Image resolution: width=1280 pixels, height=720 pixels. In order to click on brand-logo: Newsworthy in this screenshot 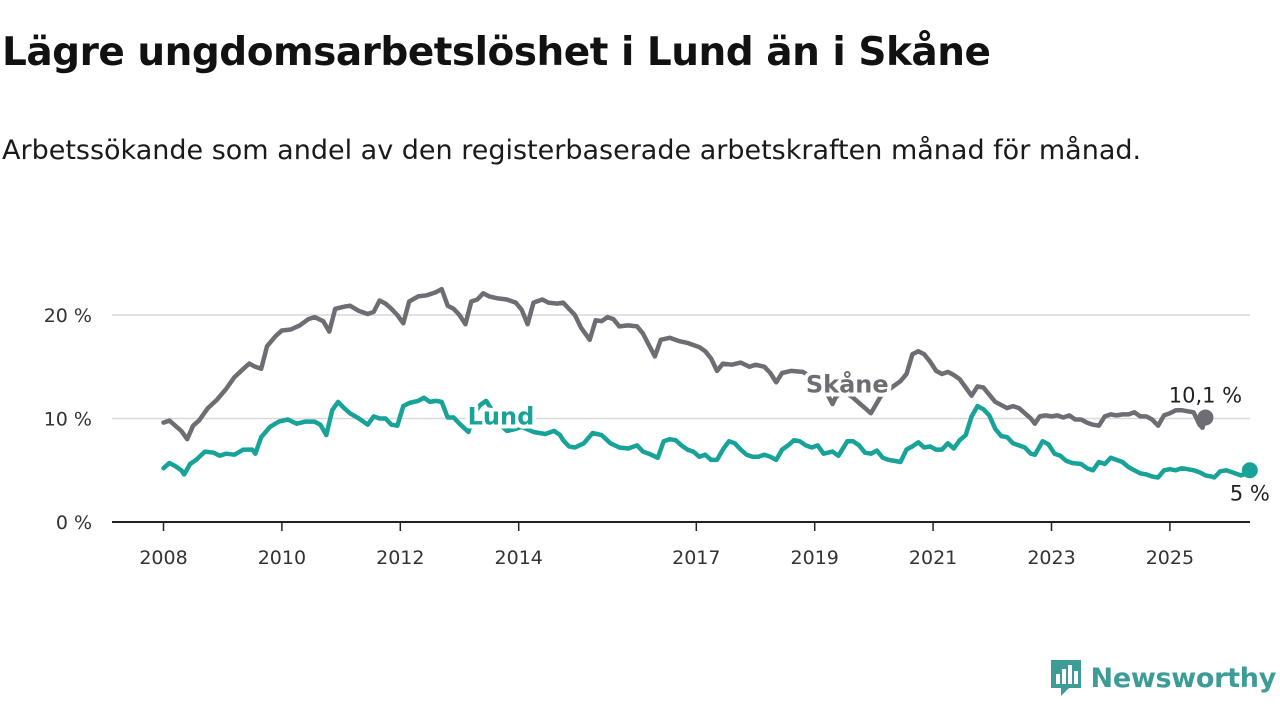, I will do `click(1162, 678)`.